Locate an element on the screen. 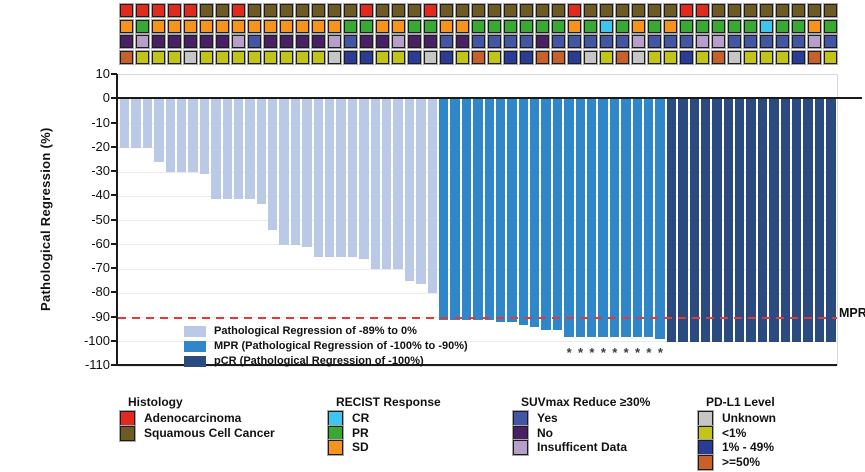 This screenshot has width=865, height=472. y-tick-label: -40 is located at coordinates (100, 195).